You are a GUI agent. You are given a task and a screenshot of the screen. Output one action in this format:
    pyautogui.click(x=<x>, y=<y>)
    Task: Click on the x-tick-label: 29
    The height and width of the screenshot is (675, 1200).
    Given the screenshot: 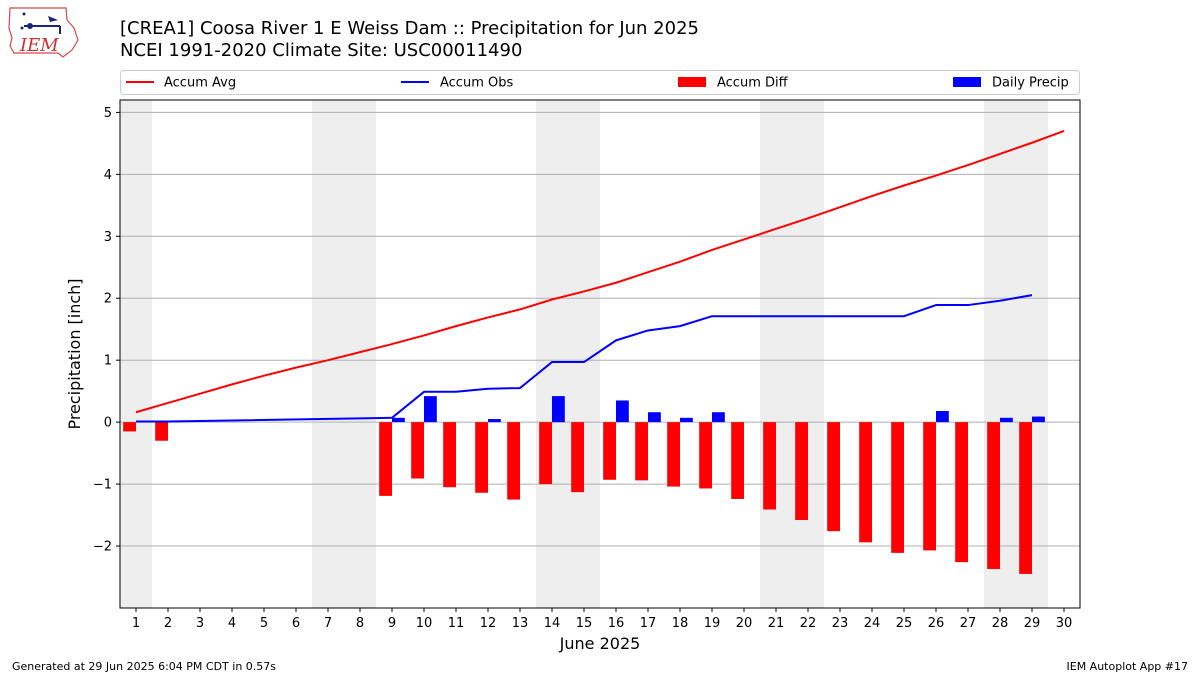 What is the action you would take?
    pyautogui.click(x=1032, y=623)
    